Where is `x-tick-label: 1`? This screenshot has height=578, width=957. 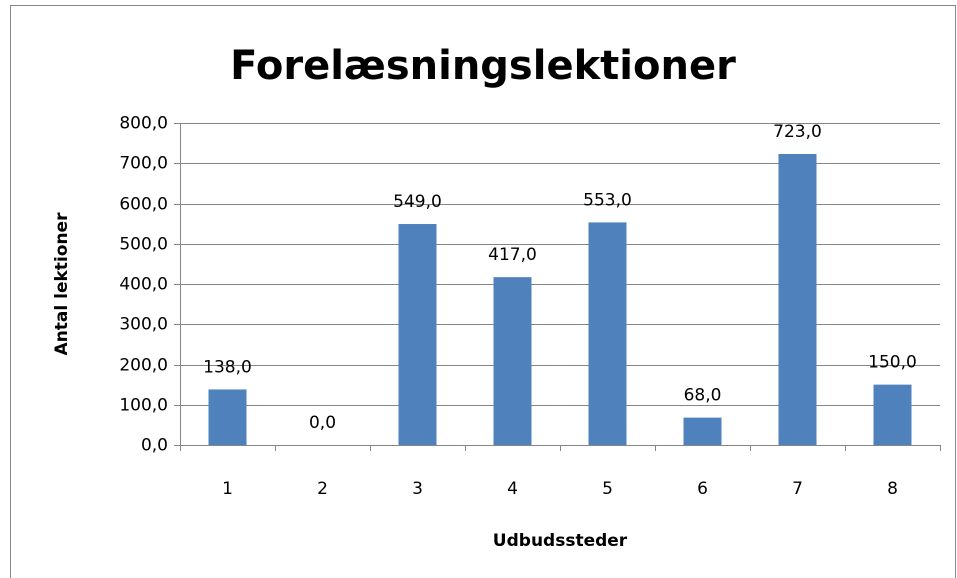
x-tick-label: 1 is located at coordinates (227, 489).